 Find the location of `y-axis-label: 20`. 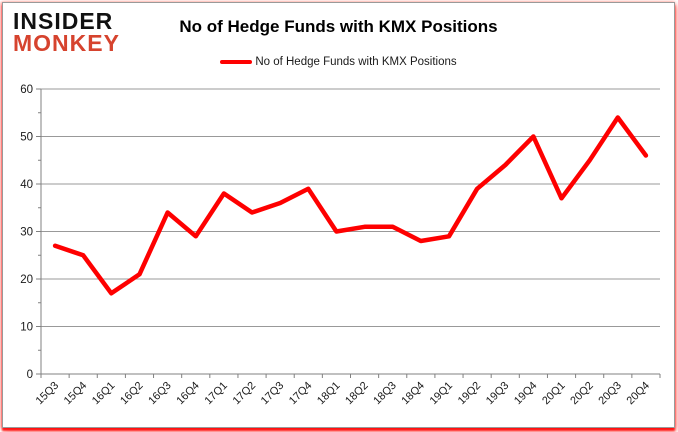

y-axis-label: 20 is located at coordinates (26, 280).